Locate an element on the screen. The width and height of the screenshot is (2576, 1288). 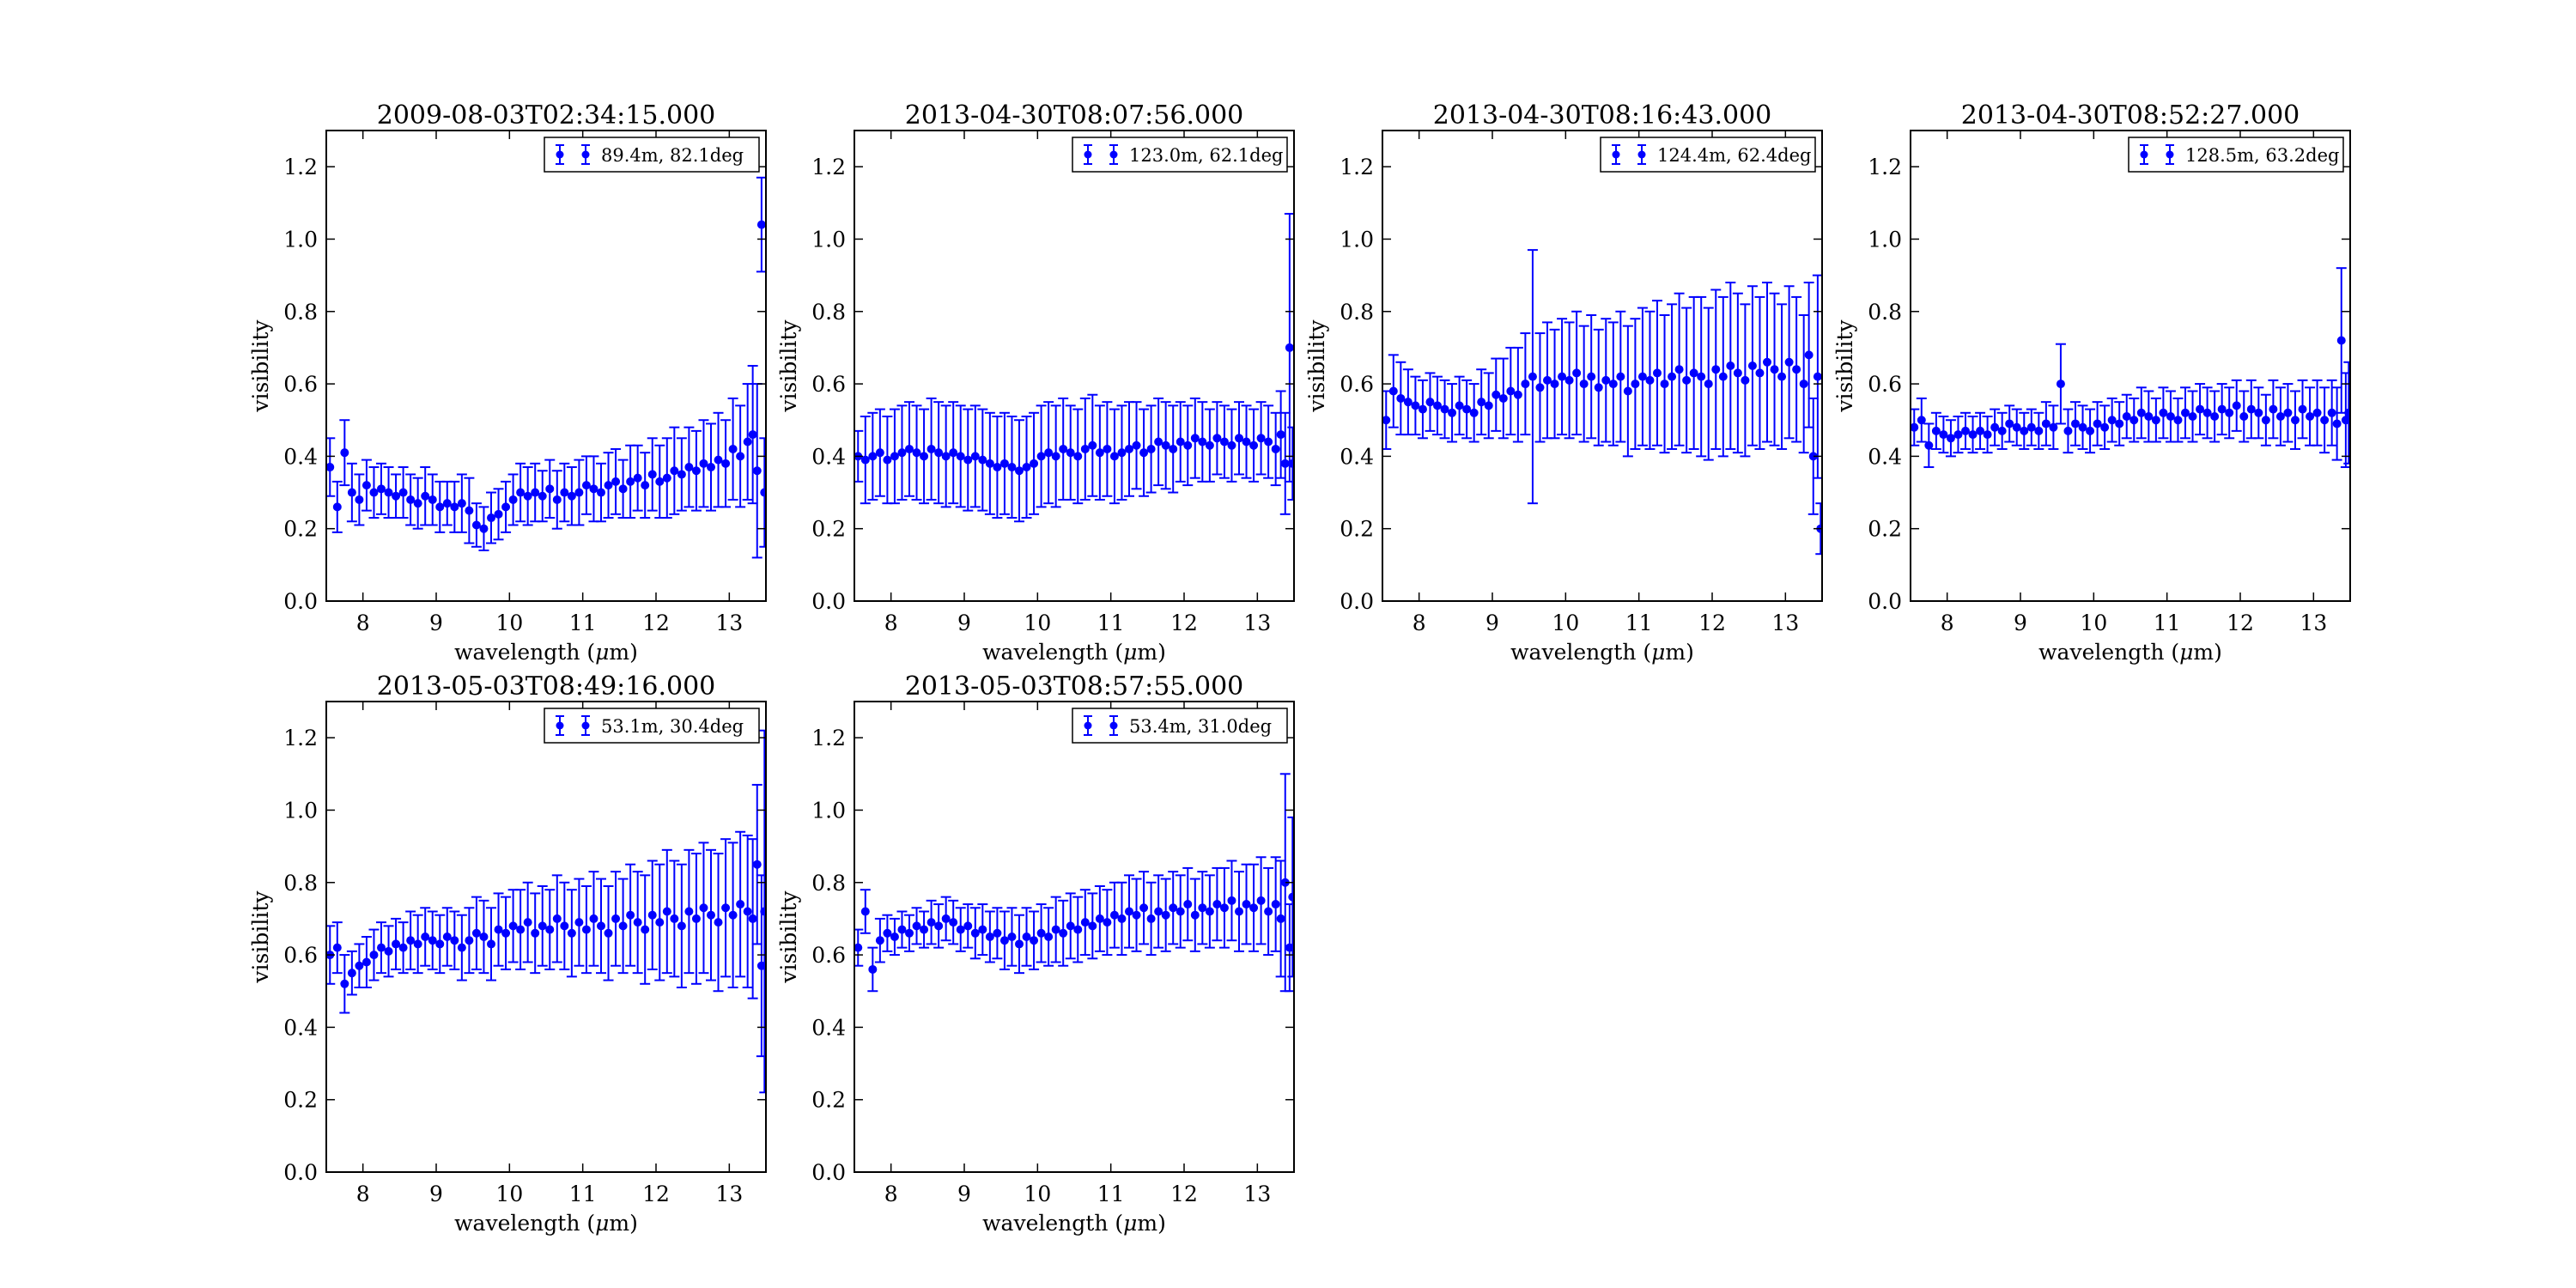
legend-label: 124.4m, 62.4deg is located at coordinates (1734, 155).